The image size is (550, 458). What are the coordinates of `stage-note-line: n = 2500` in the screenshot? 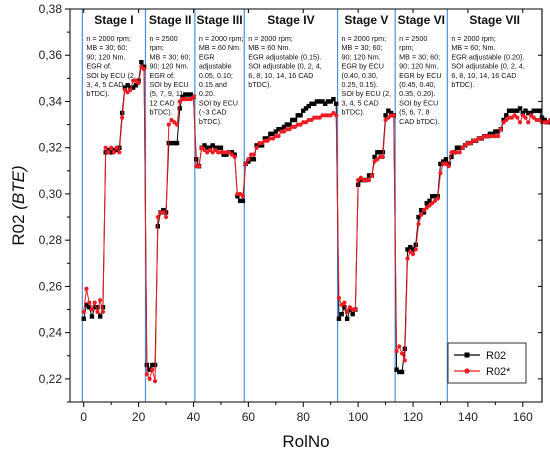 It's located at (413, 38).